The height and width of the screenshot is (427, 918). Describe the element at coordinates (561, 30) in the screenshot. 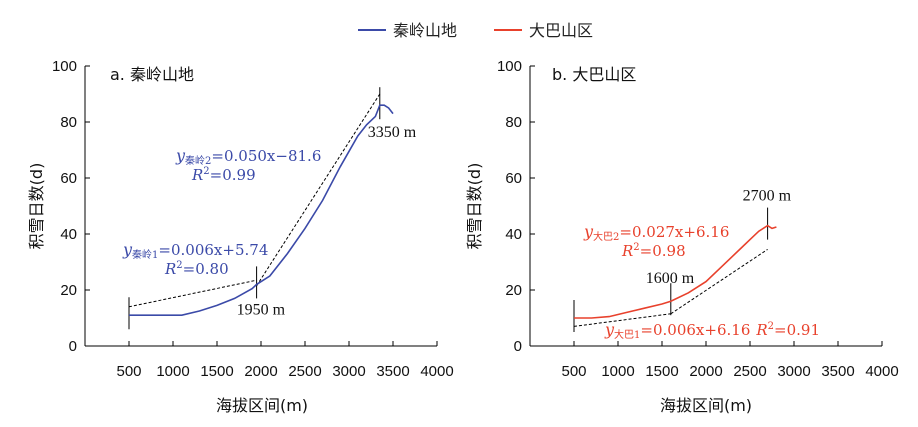

I see `legend-label-daba: 大巴山区` at that location.